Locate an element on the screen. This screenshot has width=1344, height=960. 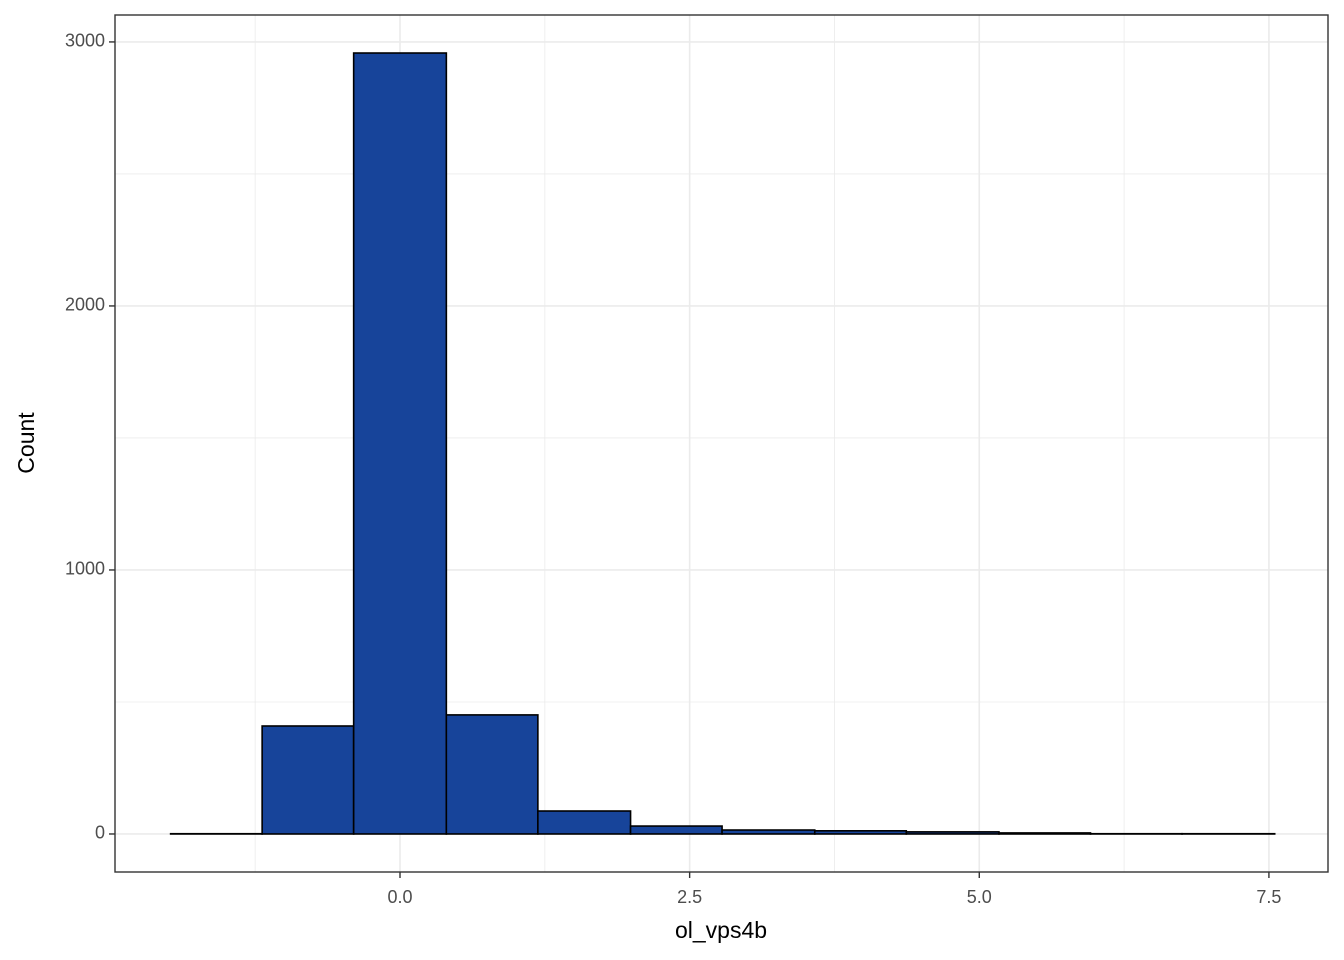
x-axis-title: ol_vps4b is located at coordinates (721, 930).